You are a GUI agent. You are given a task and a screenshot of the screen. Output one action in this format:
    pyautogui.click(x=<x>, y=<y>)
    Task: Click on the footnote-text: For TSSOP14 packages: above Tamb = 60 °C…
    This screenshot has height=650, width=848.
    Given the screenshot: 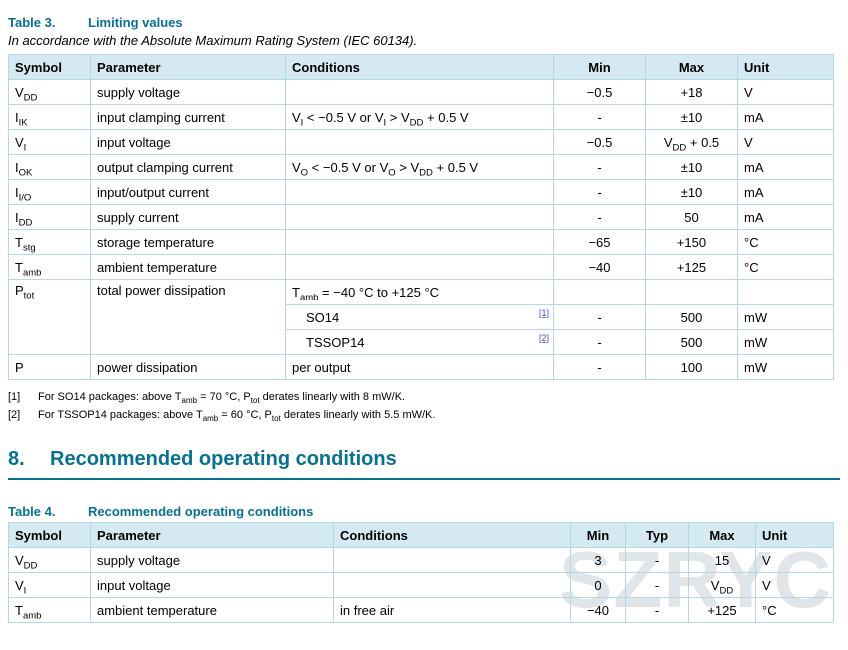 What is the action you would take?
    pyautogui.click(x=237, y=416)
    